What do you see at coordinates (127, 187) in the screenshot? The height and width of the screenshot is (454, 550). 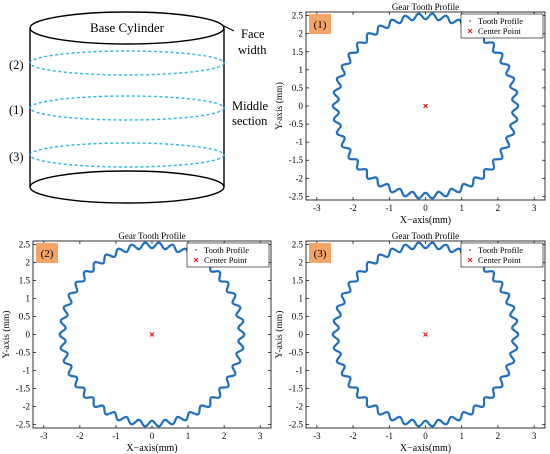 I see `cylinder-bottom` at bounding box center [127, 187].